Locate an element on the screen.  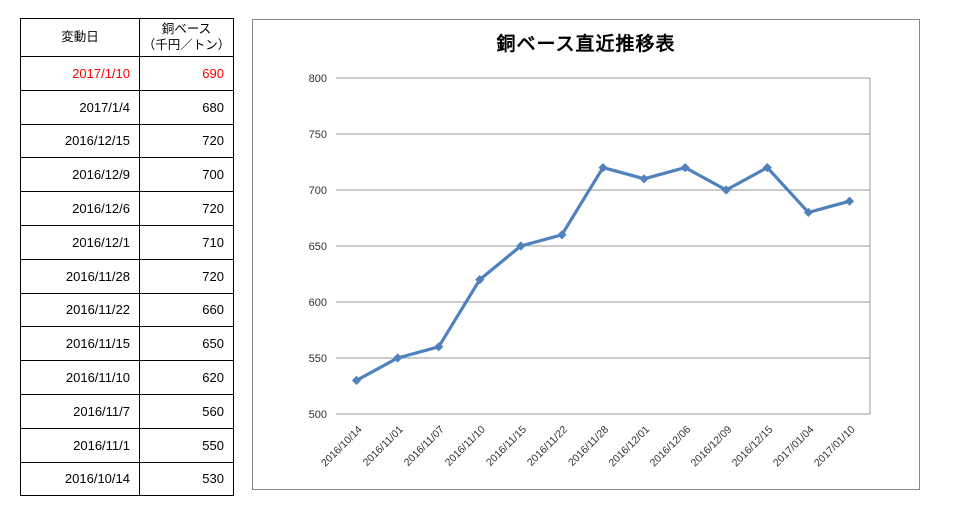
table-row: 2017/1/4 680 is located at coordinates (127, 107).